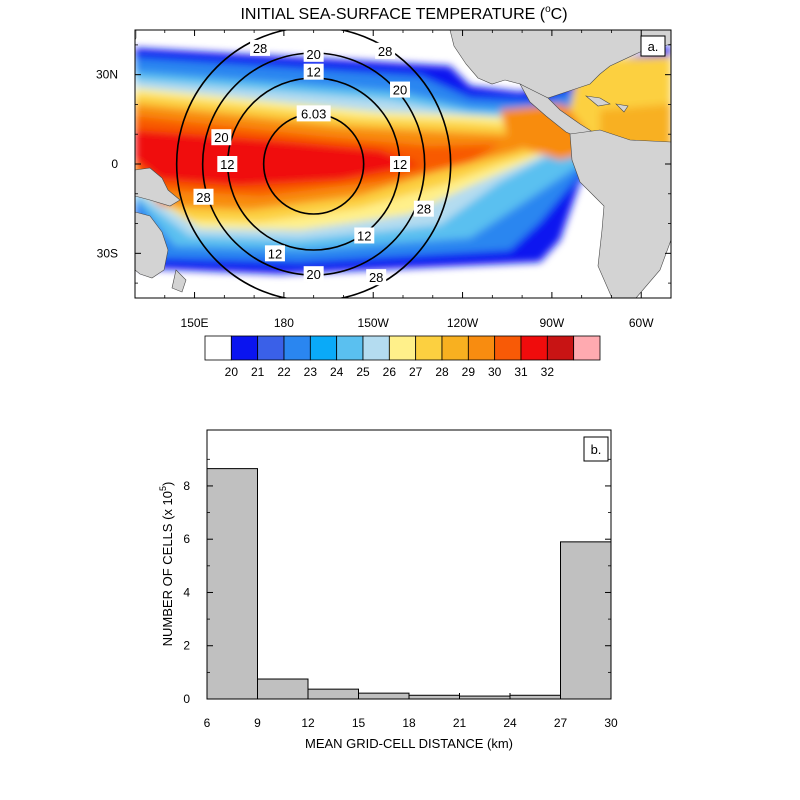 Image resolution: width=800 pixels, height=800 pixels. Describe the element at coordinates (186, 539) in the screenshot. I see `hist-y-tick-label: 6` at that location.